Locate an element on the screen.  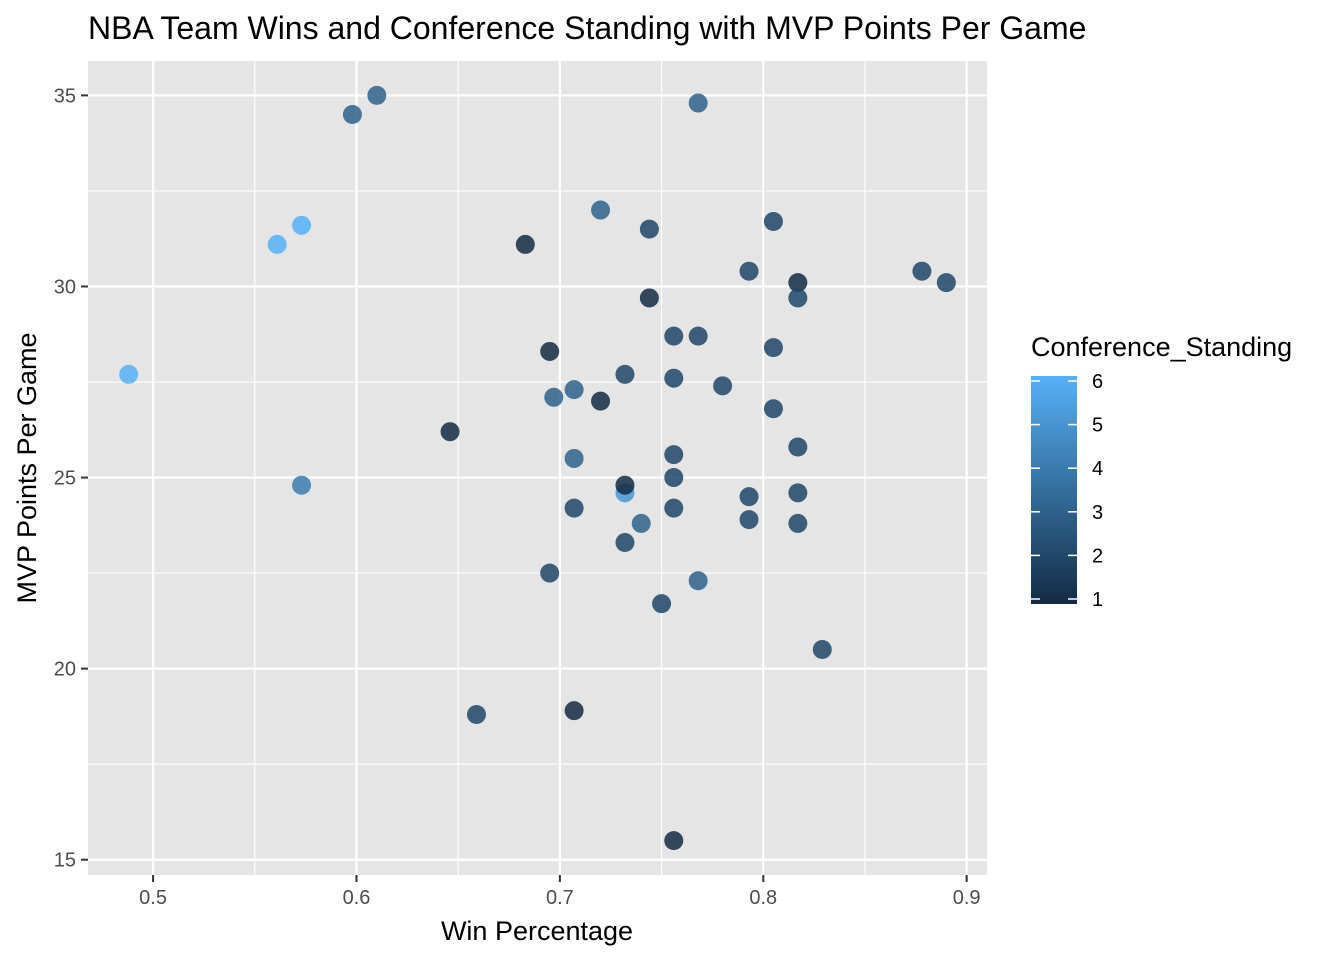
y-tick-label: 20 is located at coordinates (65, 670).